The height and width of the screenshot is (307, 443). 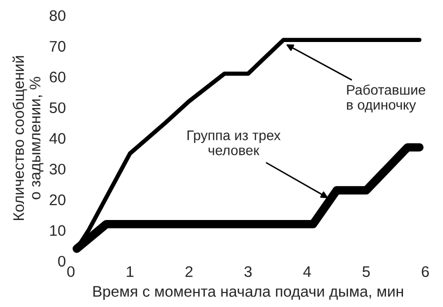 What do you see at coordinates (386, 98) in the screenshot?
I see `annotation: Работавшие в одиночку` at bounding box center [386, 98].